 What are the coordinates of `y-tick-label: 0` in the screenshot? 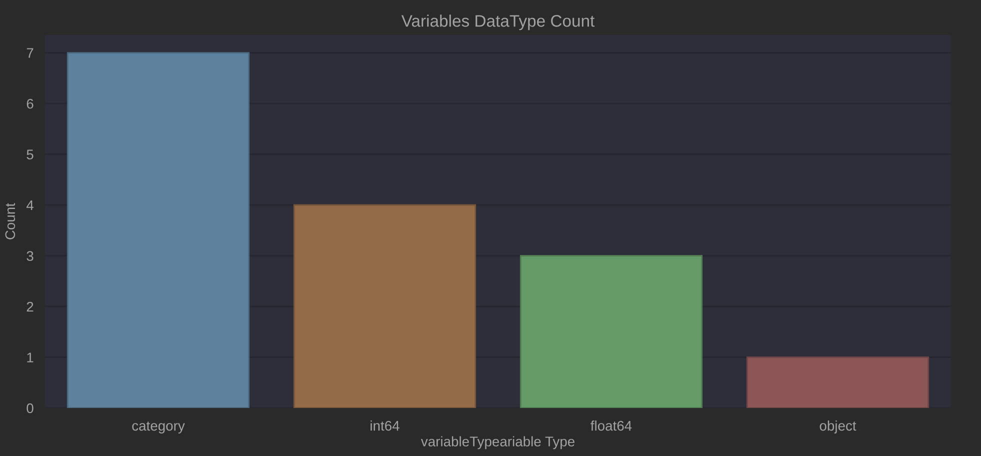 It's located at (30, 408).